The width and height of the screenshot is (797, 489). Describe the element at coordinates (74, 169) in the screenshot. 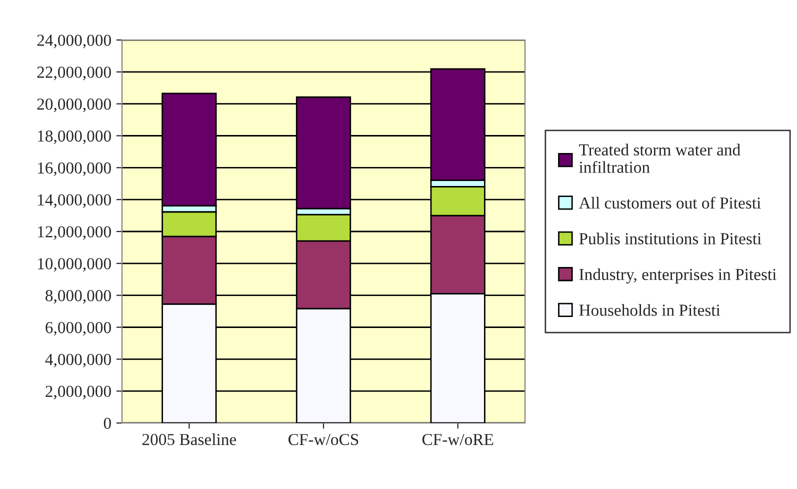

I see `y-tick-label: 16,000,000` at that location.